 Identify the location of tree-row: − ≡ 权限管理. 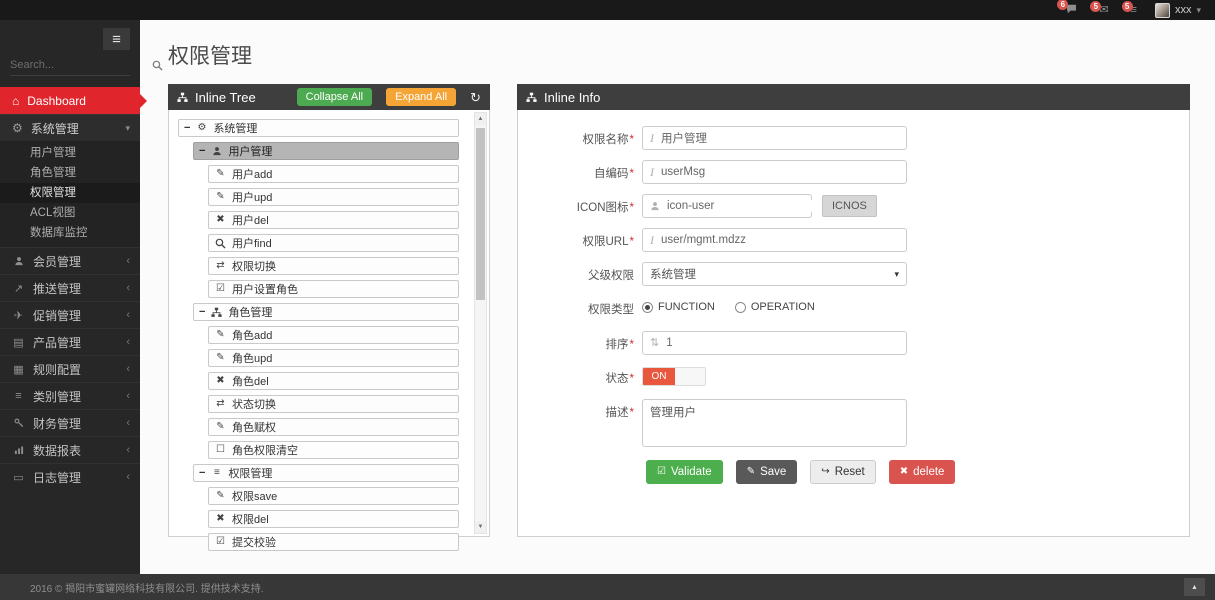
(326, 473).